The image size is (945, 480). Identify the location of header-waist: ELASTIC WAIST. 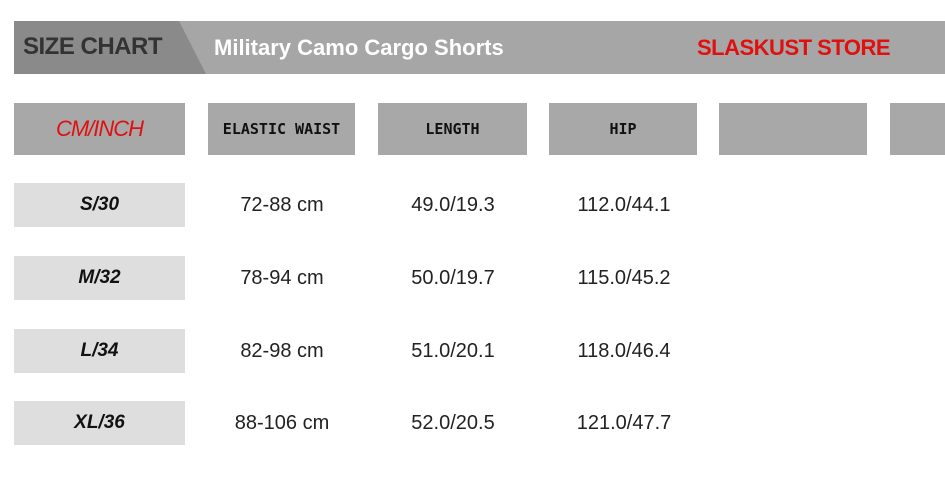
(281, 129).